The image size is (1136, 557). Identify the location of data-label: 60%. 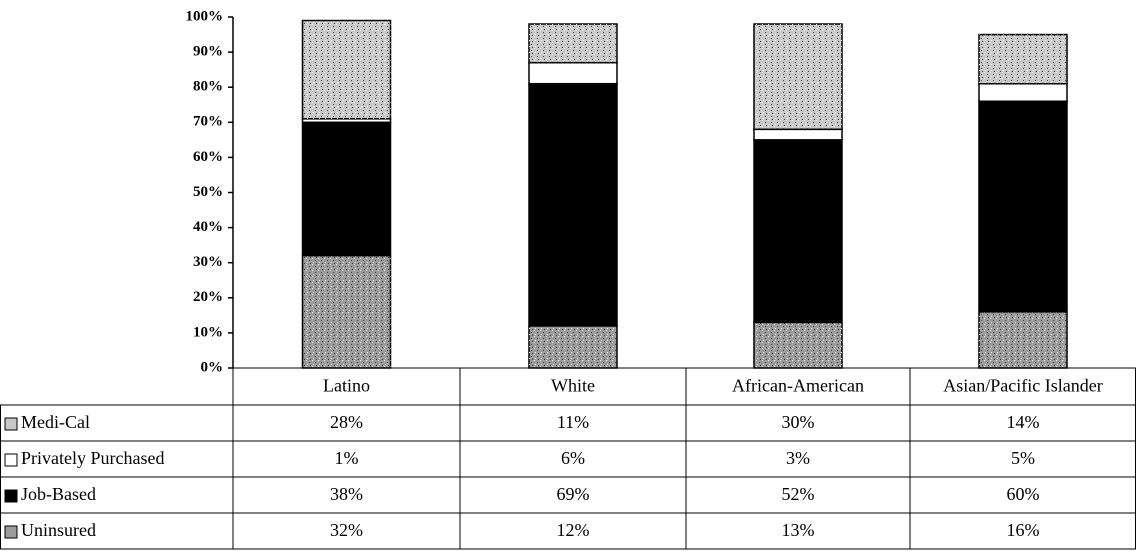
(1023, 494).